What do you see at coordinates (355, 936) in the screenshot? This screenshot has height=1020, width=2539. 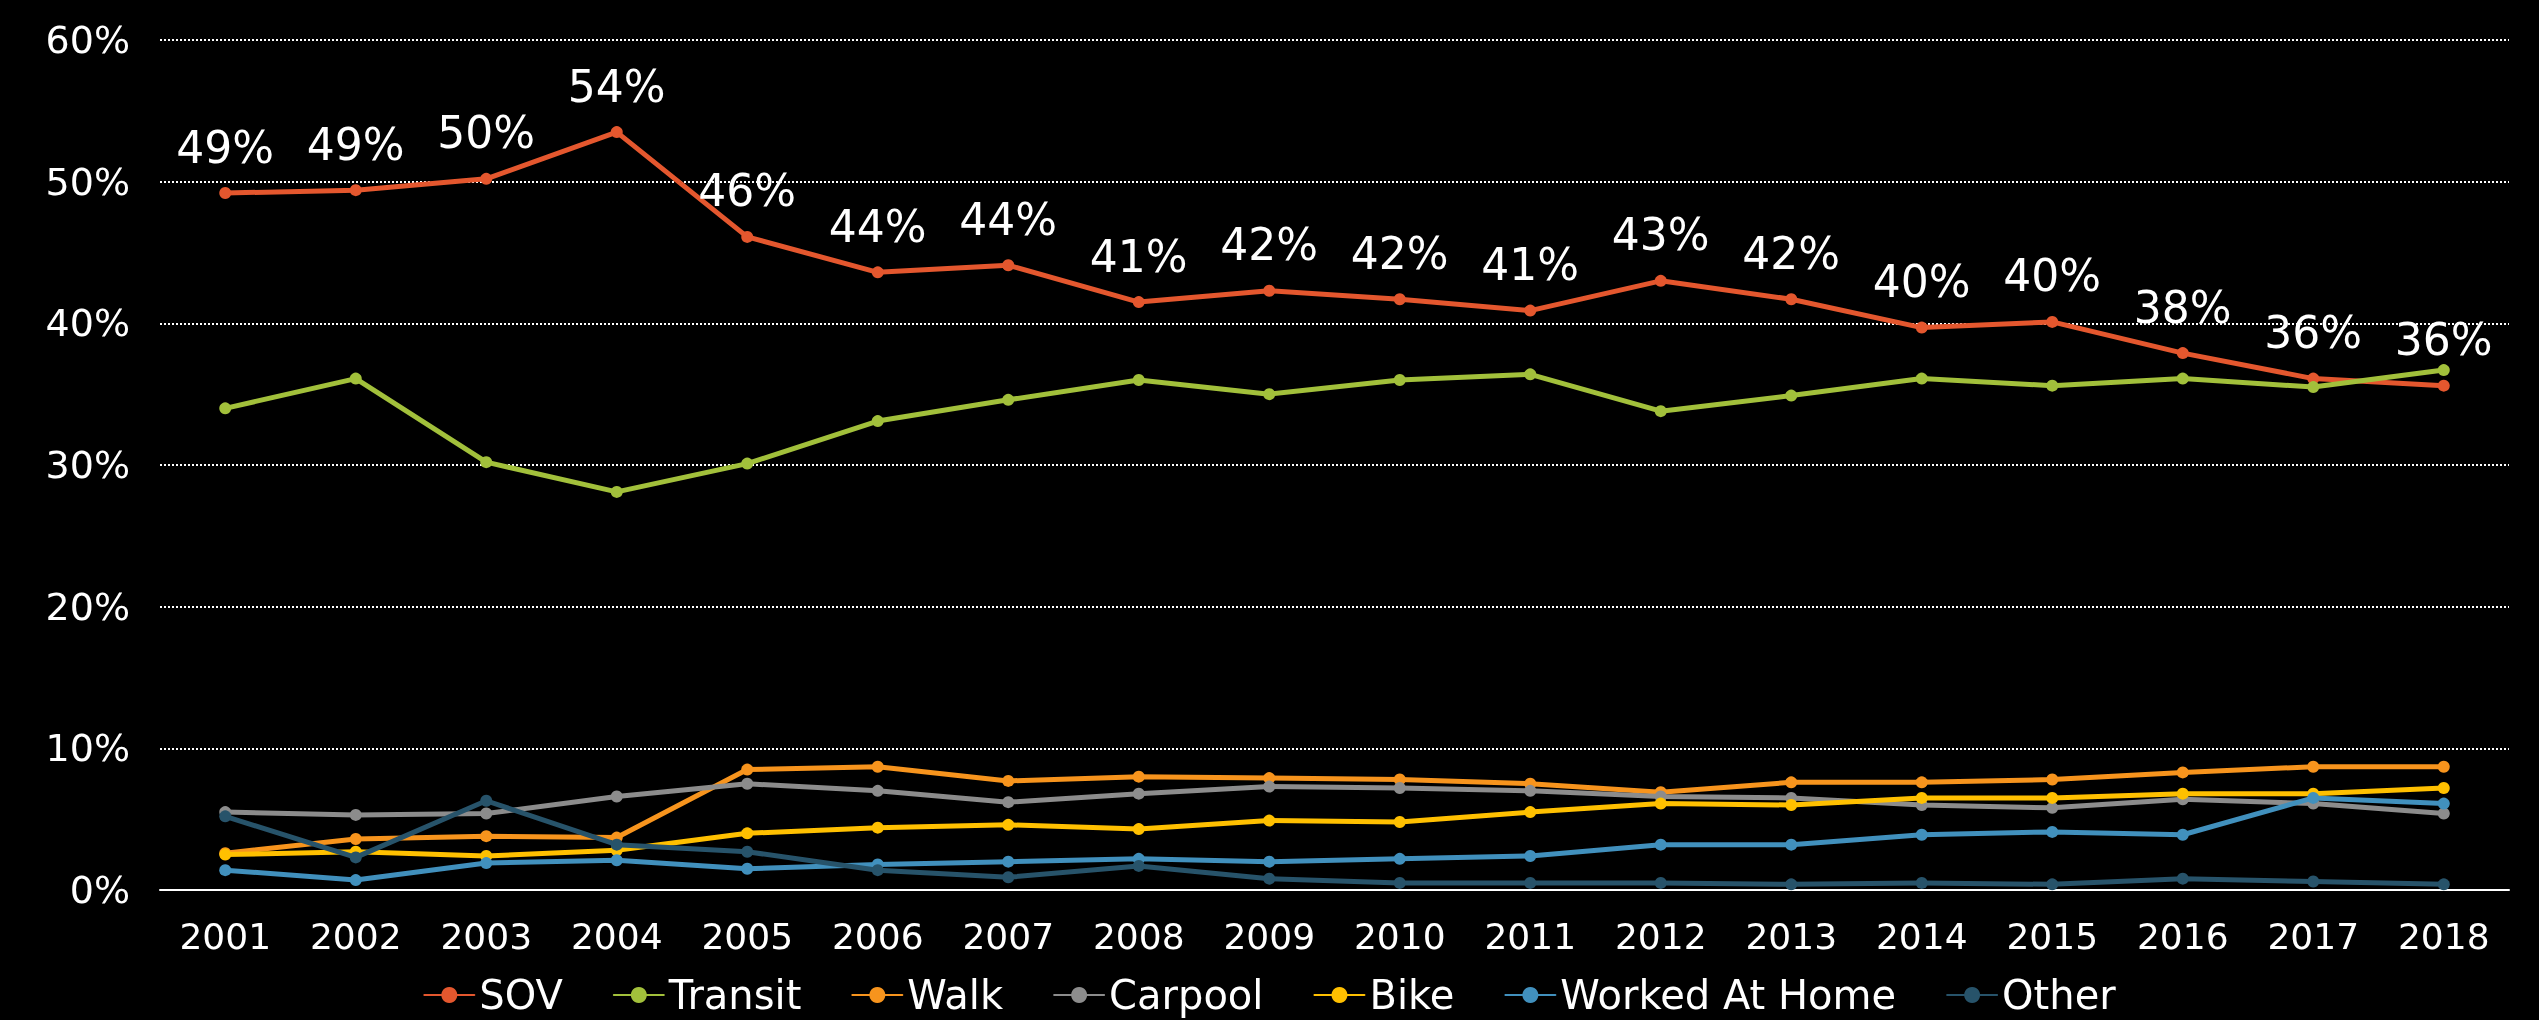 I see `x-tick-label: 2002` at bounding box center [355, 936].